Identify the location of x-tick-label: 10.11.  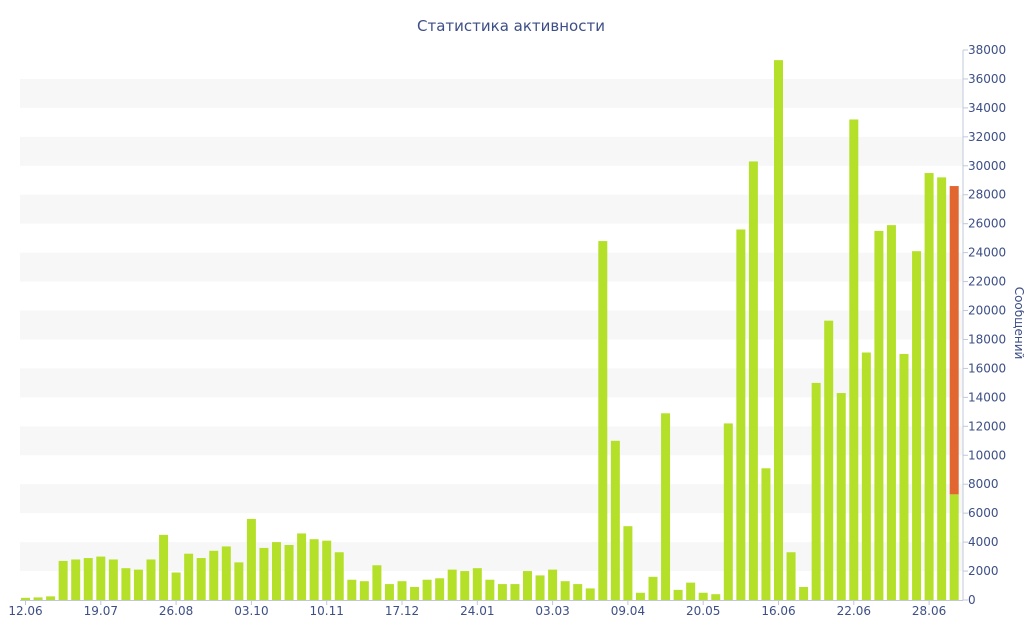
(327, 611).